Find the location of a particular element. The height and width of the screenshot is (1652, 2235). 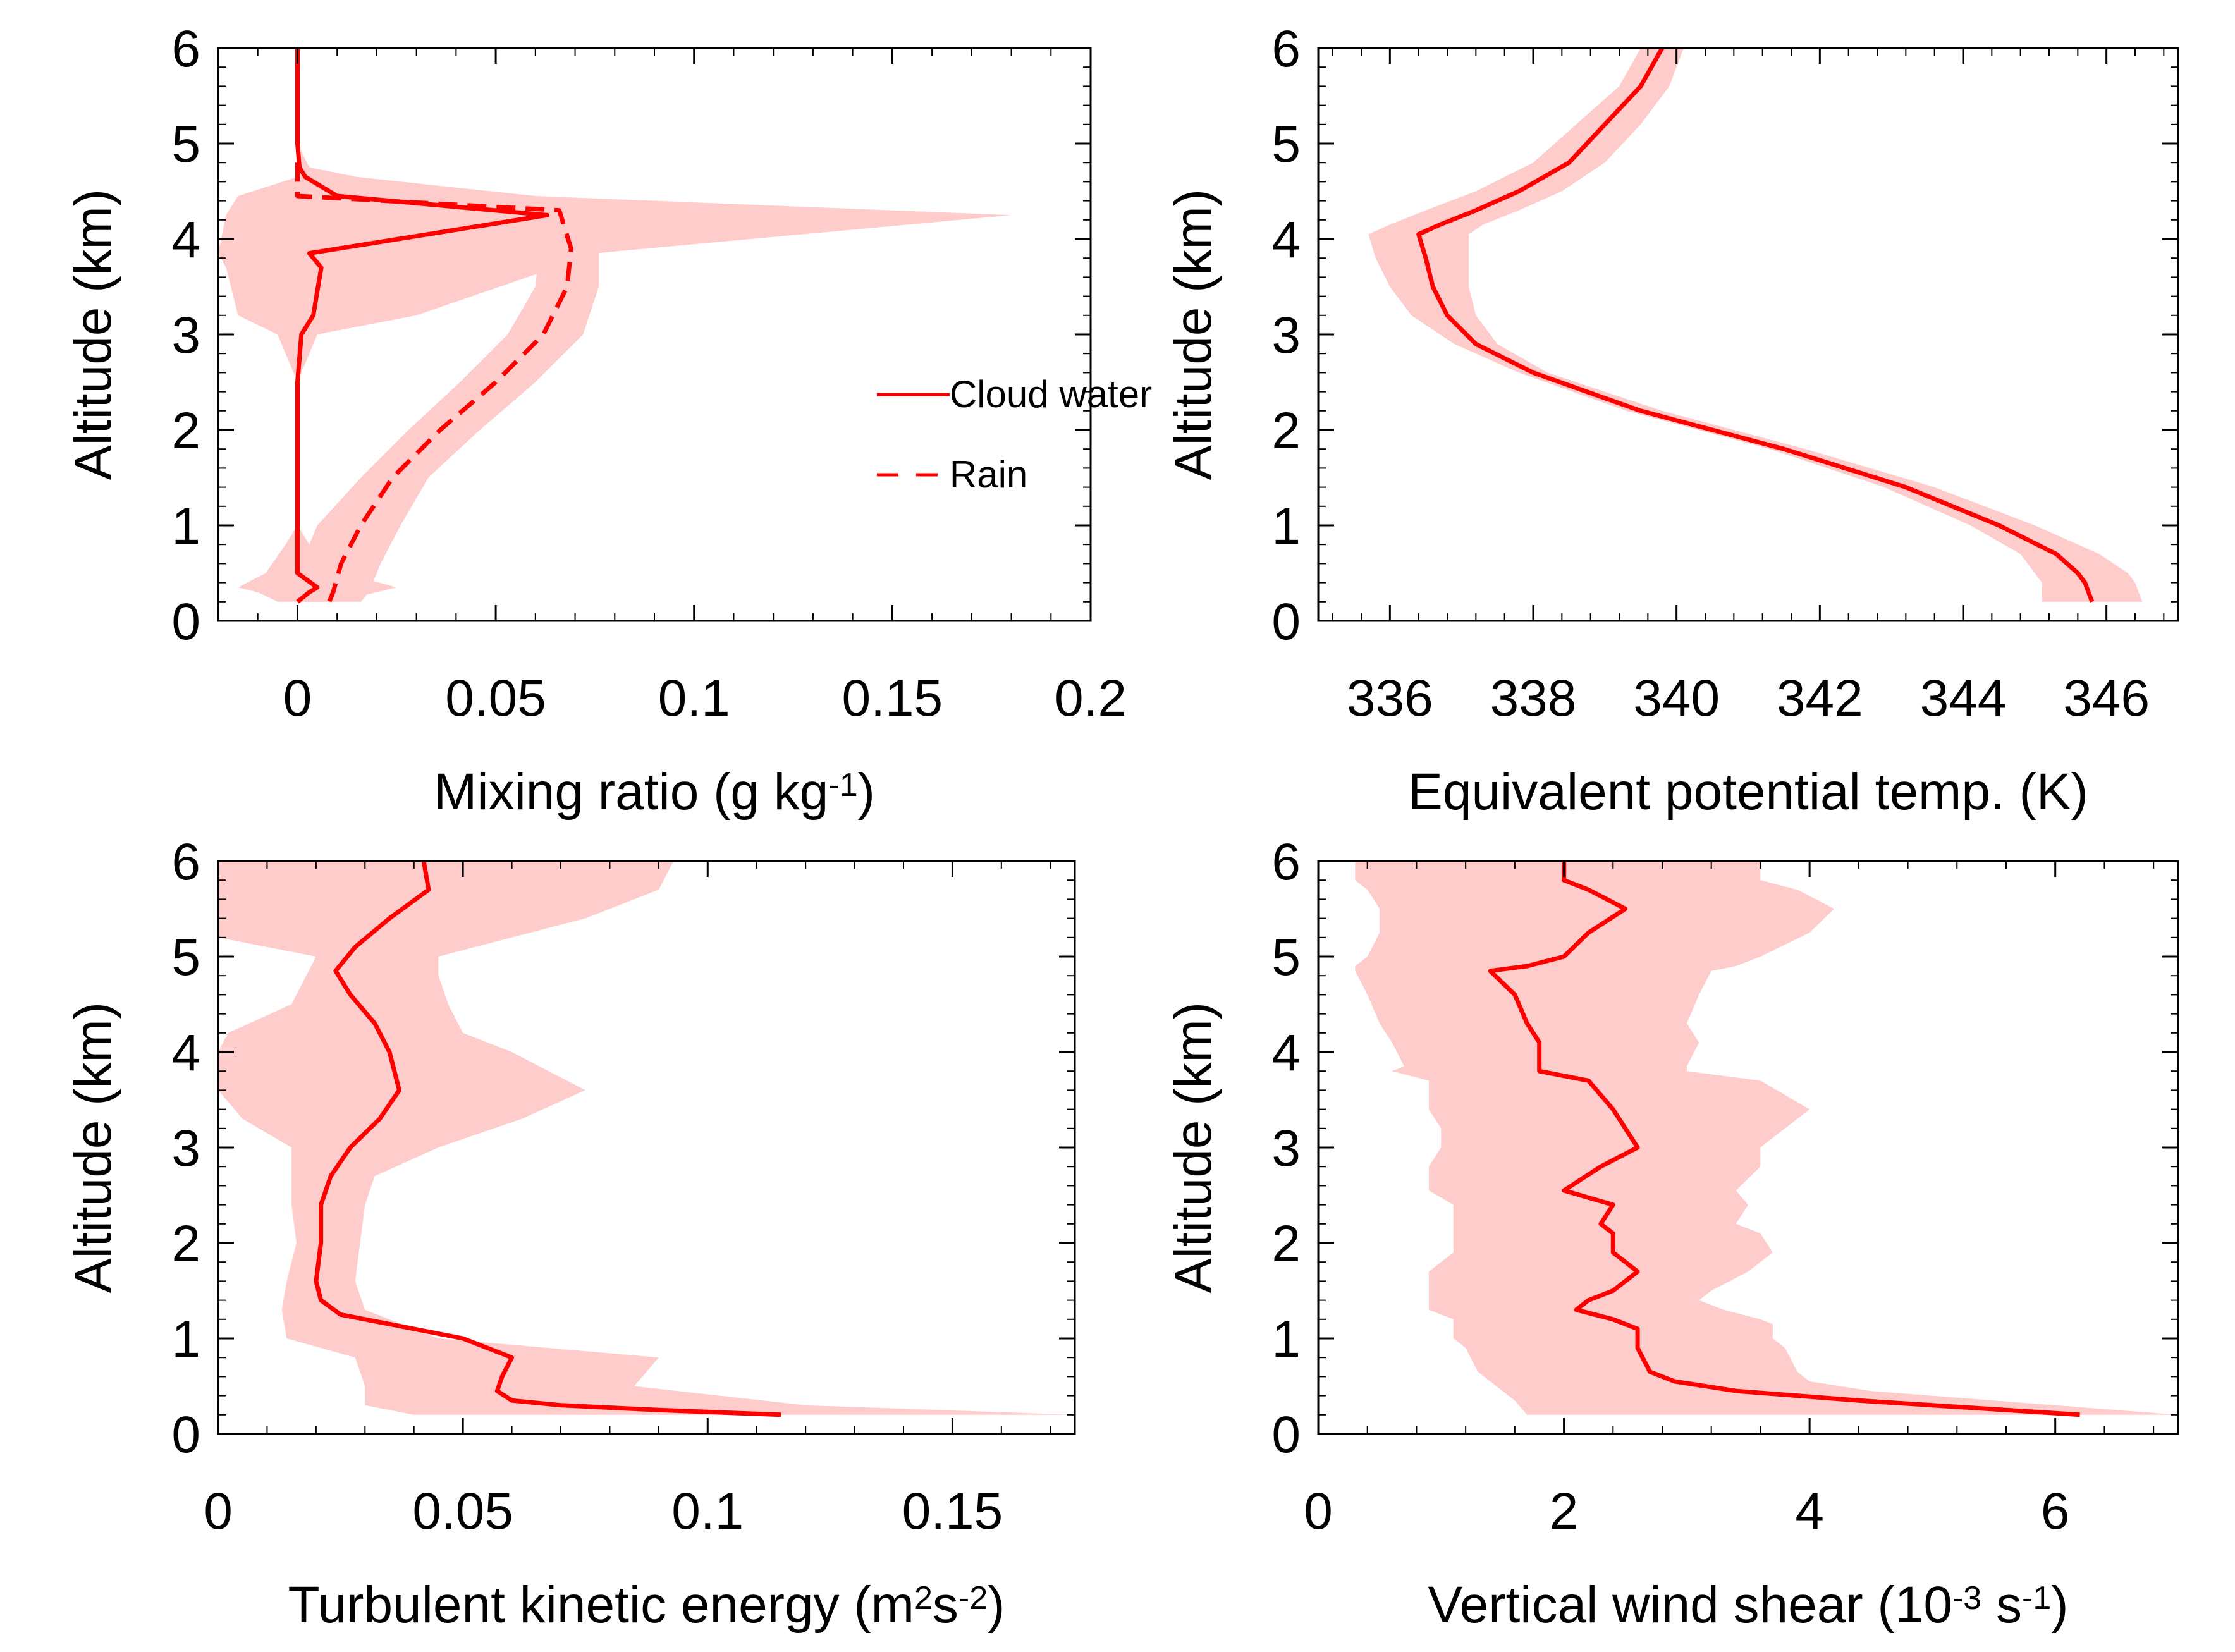

x-axis-title: Vertical wind shear (10-3 s-1) is located at coordinates (1748, 1605).